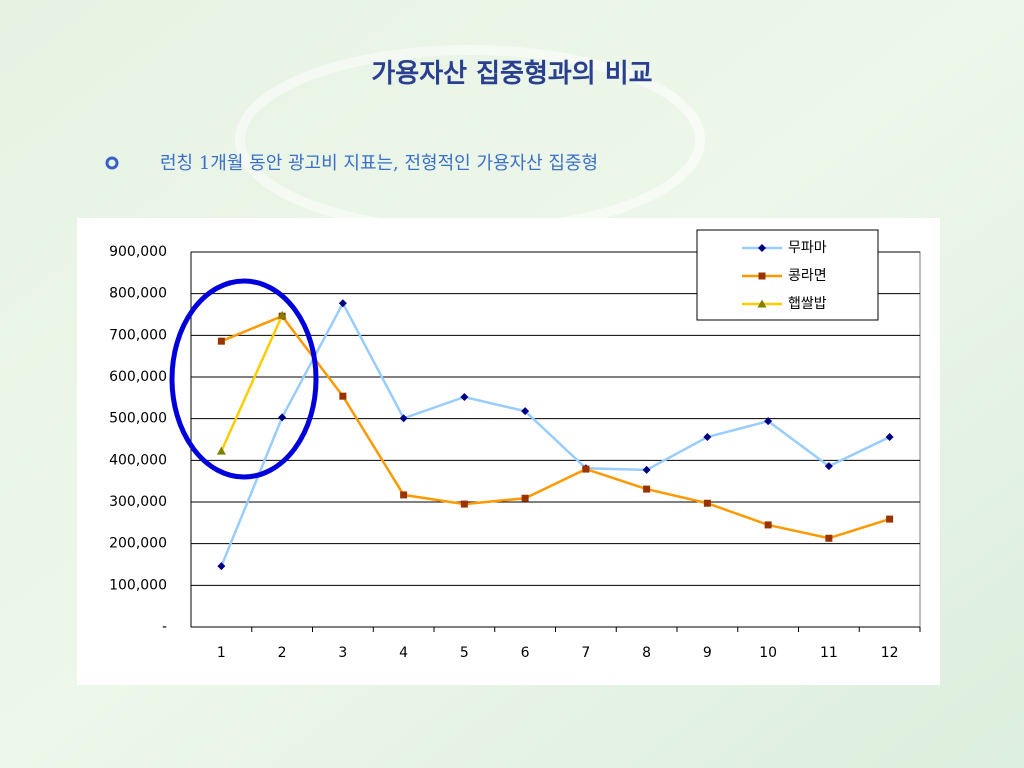 The height and width of the screenshot is (768, 1024). I want to click on y-tick-label: 500,000, so click(138, 419).